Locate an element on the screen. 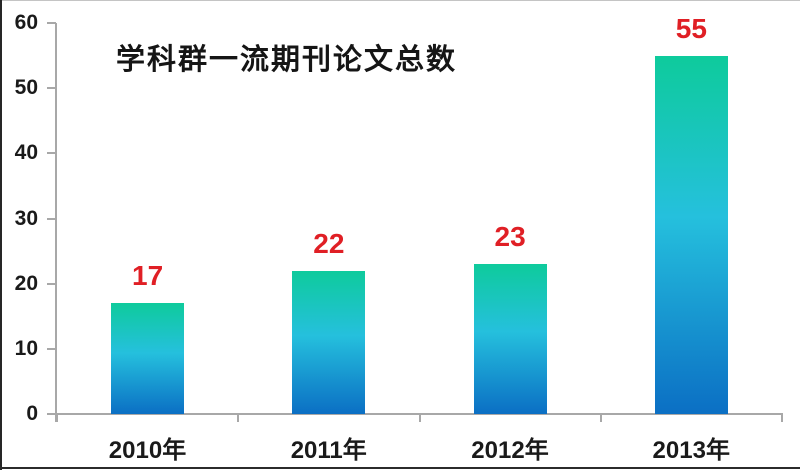 Image resolution: width=800 pixels, height=474 pixels. value-label-2011年: 22 is located at coordinates (329, 243).